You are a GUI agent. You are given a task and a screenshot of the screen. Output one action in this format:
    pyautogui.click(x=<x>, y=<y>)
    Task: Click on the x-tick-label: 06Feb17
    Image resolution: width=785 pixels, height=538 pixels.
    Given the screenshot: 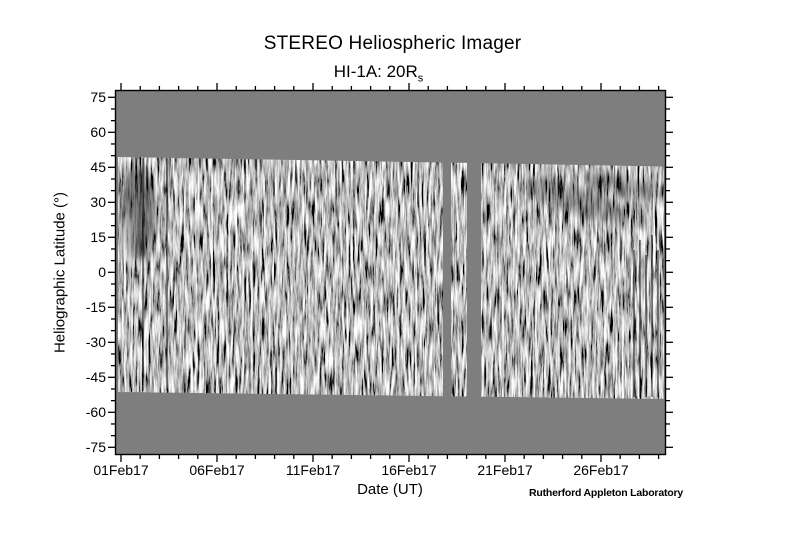 What is the action you would take?
    pyautogui.click(x=217, y=470)
    